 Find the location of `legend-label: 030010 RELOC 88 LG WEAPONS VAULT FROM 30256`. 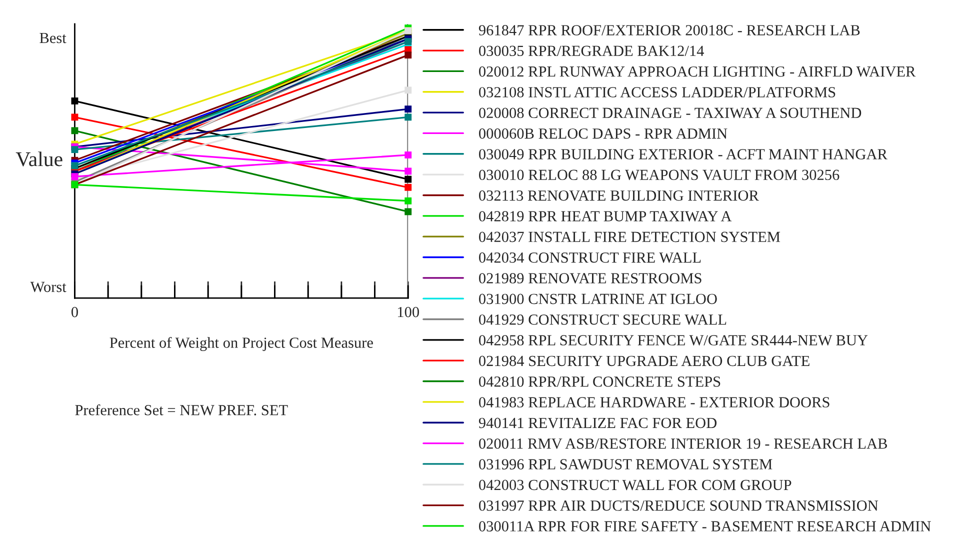

legend-label: 030010 RELOC 88 LG WEAPONS VAULT FROM 30256 is located at coordinates (659, 175).